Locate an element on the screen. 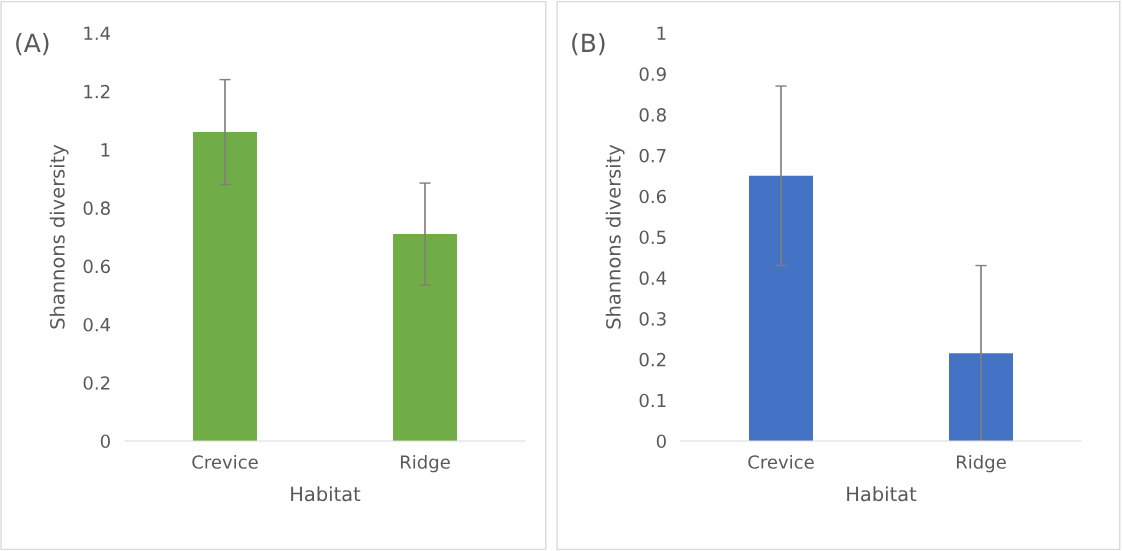 The height and width of the screenshot is (551, 1122). y-tick-label: 0.1 is located at coordinates (652, 400).